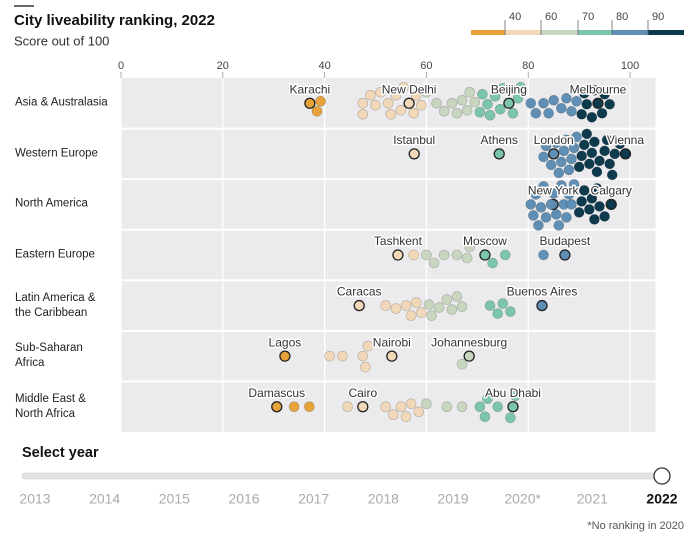 This screenshot has width=700, height=545. I want to click on city-label: Abu Dhabi, so click(513, 393).